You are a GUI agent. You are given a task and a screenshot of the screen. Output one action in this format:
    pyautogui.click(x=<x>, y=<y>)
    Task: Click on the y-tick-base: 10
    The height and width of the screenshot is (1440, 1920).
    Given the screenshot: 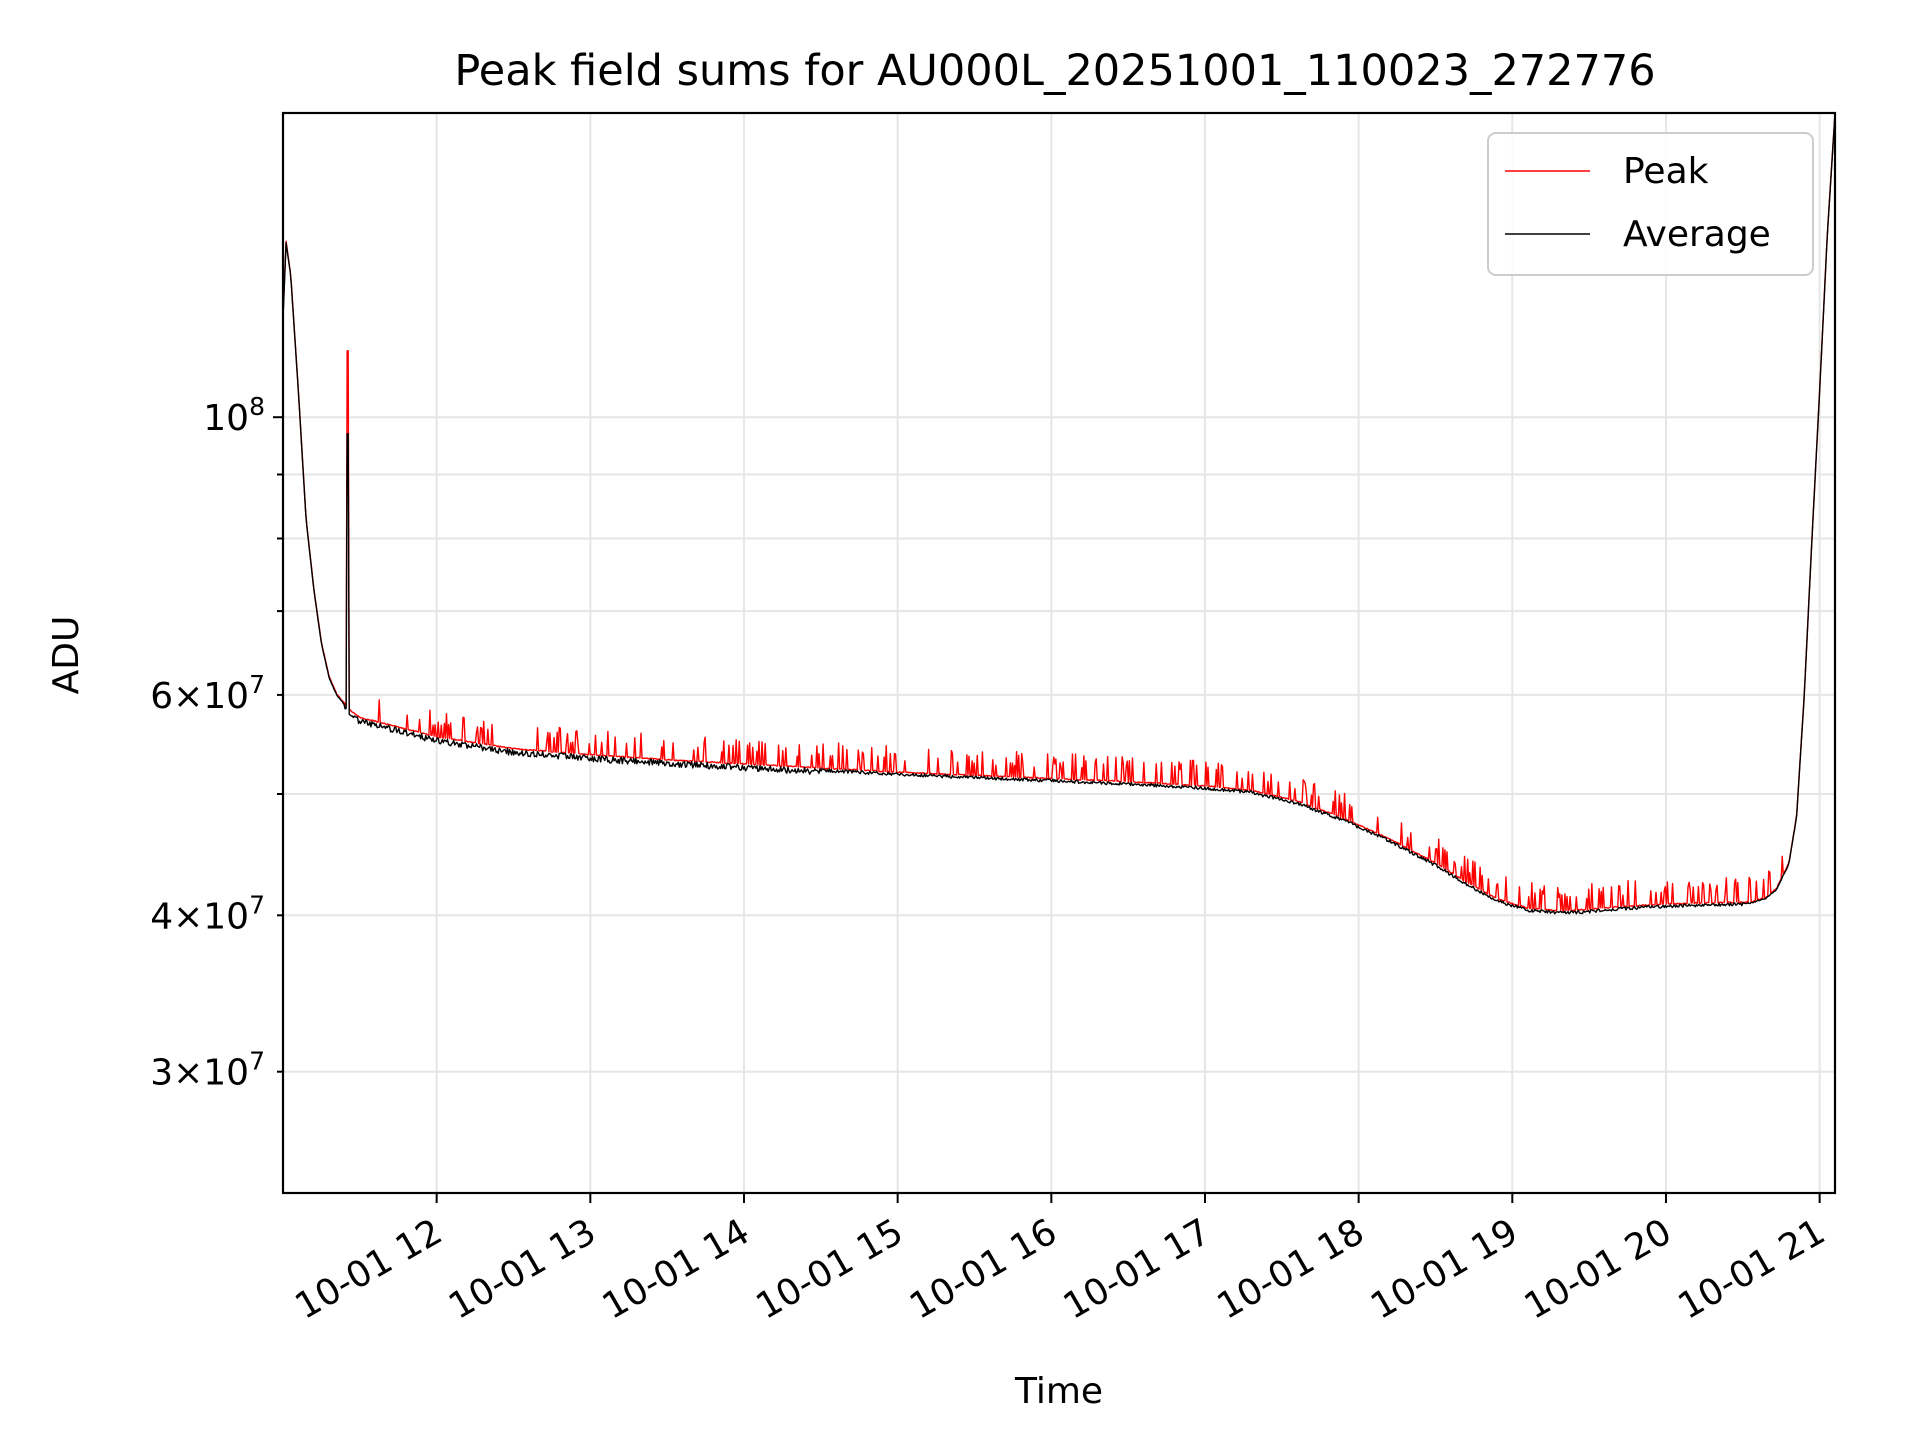 What is the action you would take?
    pyautogui.click(x=226, y=418)
    